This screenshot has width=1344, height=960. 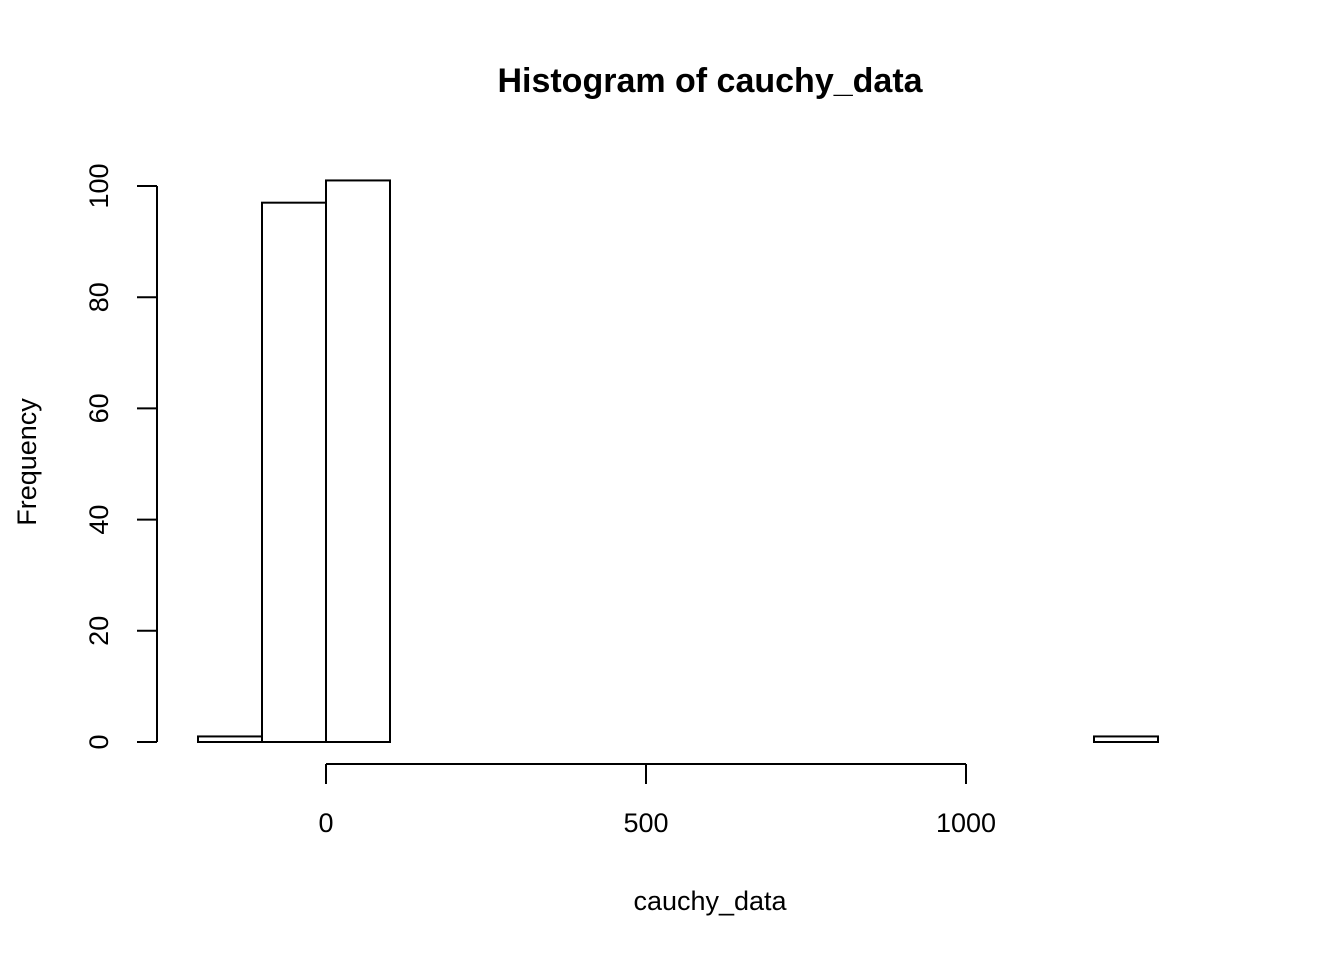 I want to click on y-tick-label: 80, so click(x=99, y=297).